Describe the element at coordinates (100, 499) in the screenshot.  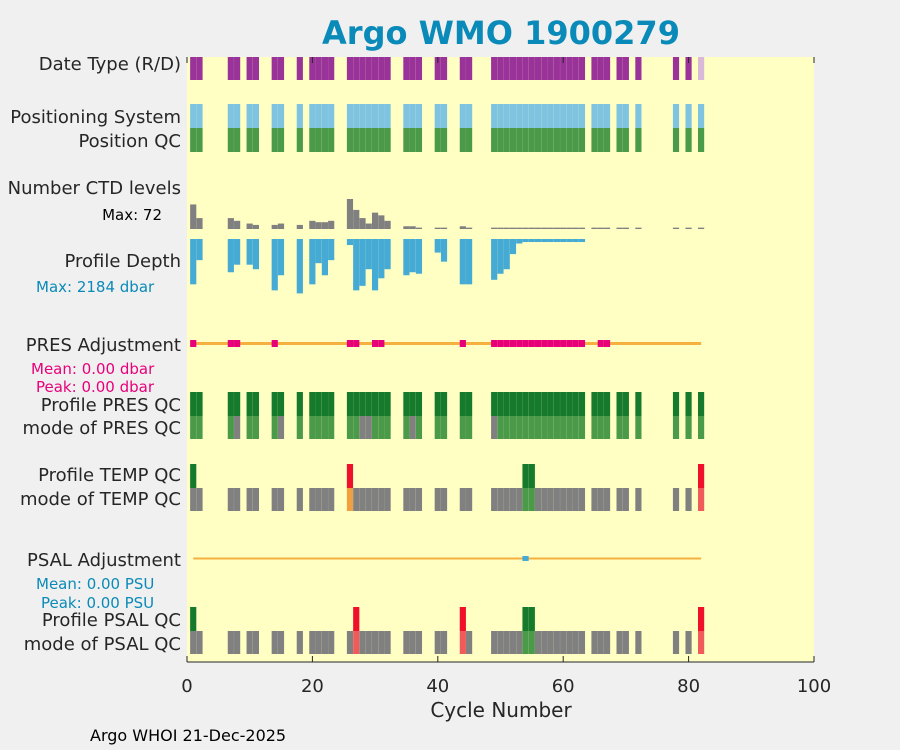
I see `row-label-mode-temp-qc: mode of TEMP QC` at that location.